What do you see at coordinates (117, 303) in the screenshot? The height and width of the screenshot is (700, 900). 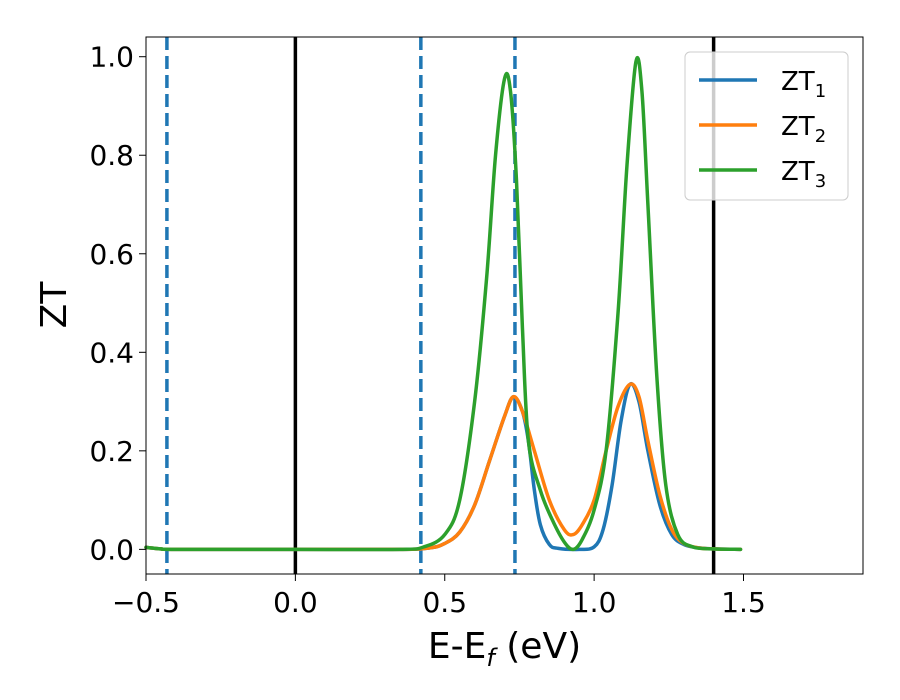 I see `y-axis-ticks: 0.0 0.2 0.4 0.6 0.8 1.0` at bounding box center [117, 303].